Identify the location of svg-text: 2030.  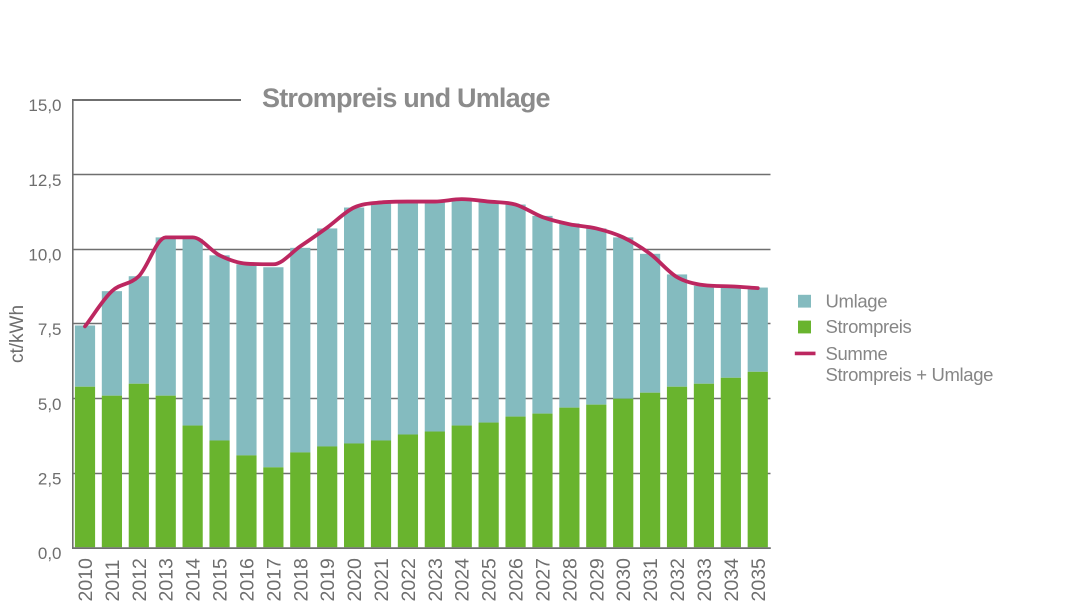
(624, 580).